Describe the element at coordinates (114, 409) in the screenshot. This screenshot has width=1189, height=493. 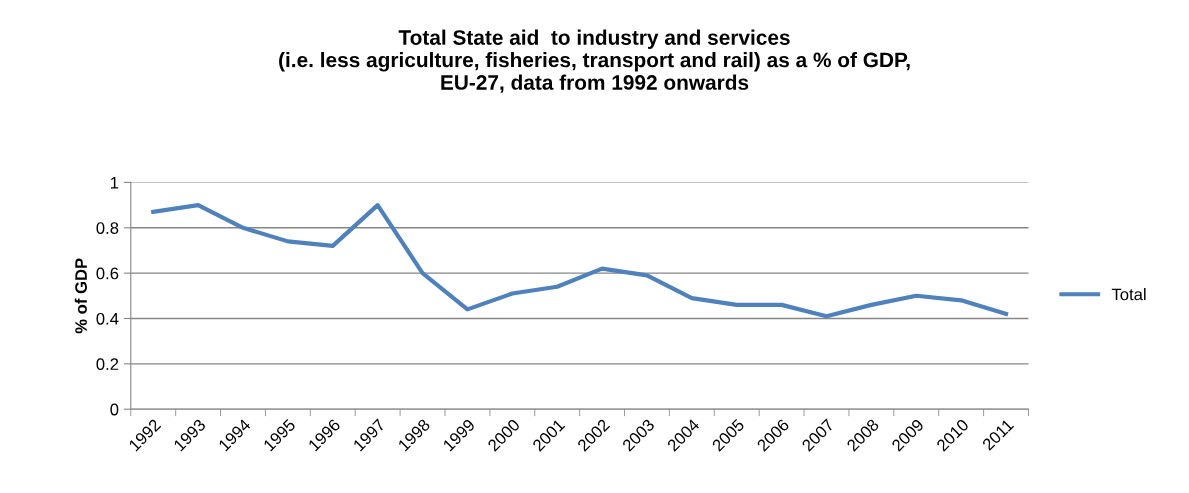
I see `y-tick-label: 0` at that location.